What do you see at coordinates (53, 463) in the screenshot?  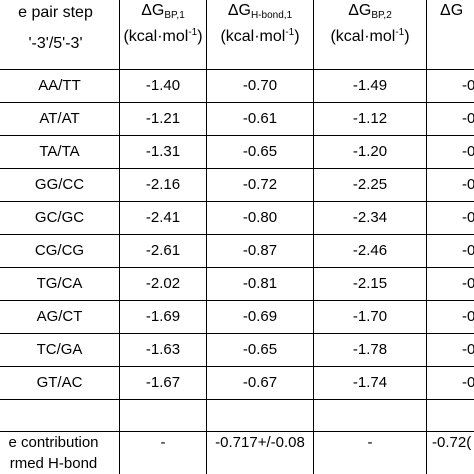 I see `footer-label-line2: rmed H-bond` at bounding box center [53, 463].